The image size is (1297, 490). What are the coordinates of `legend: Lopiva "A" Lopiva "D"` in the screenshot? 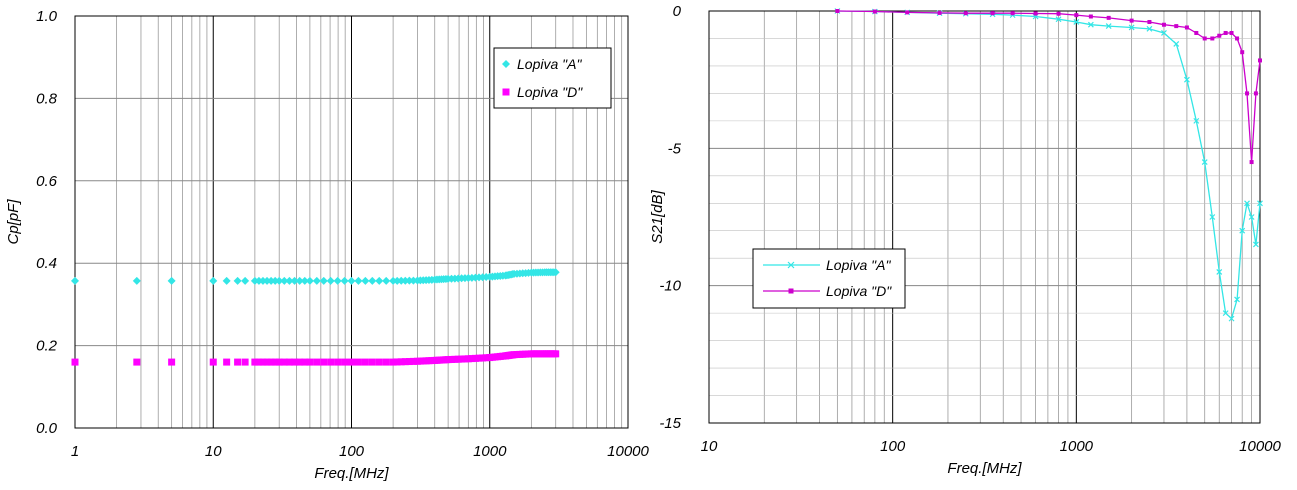 It's located at (829, 278).